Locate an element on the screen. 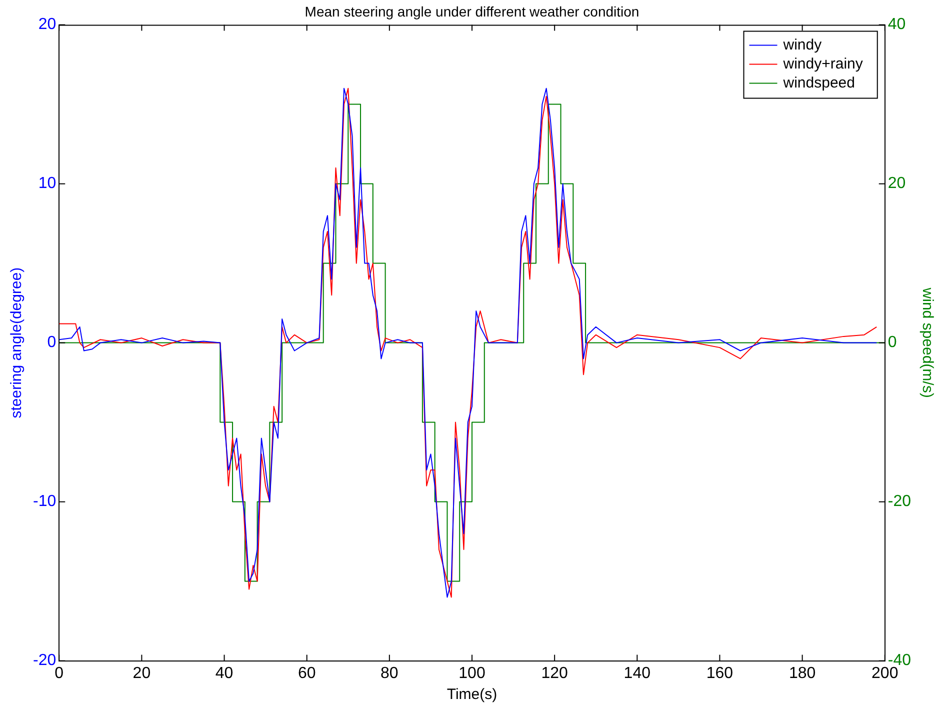 The height and width of the screenshot is (708, 946). x-tick-label: 120 is located at coordinates (554, 673).